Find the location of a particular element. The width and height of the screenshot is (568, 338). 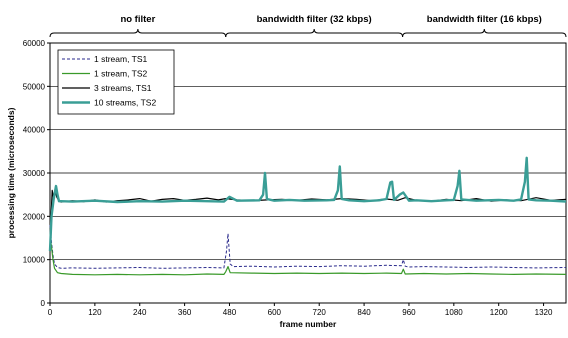

legend-label: 3 streams, TS1 is located at coordinates (123, 88).